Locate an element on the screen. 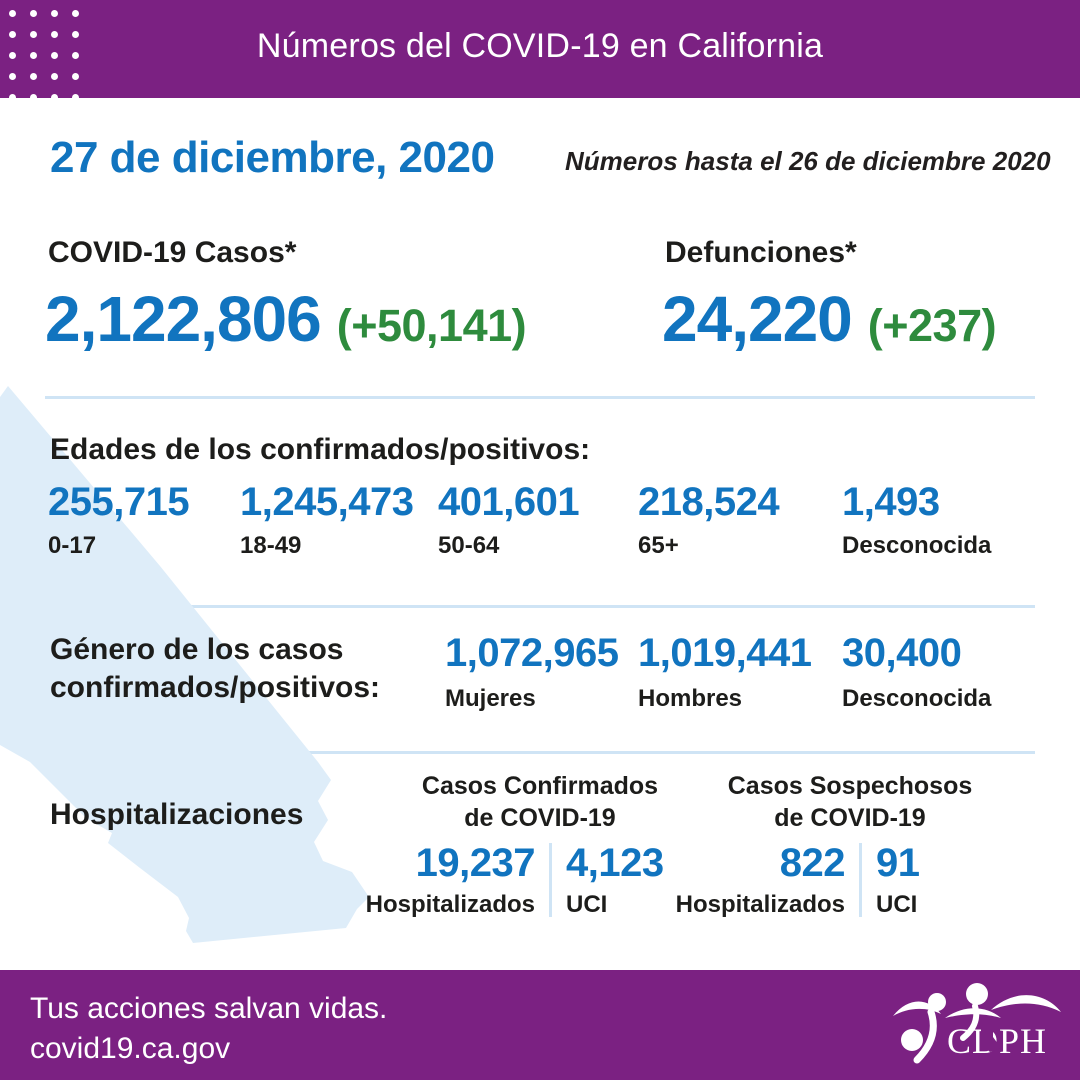 This screenshot has height=1080, width=1080. dot-pattern-decoration is located at coordinates (44, 50).